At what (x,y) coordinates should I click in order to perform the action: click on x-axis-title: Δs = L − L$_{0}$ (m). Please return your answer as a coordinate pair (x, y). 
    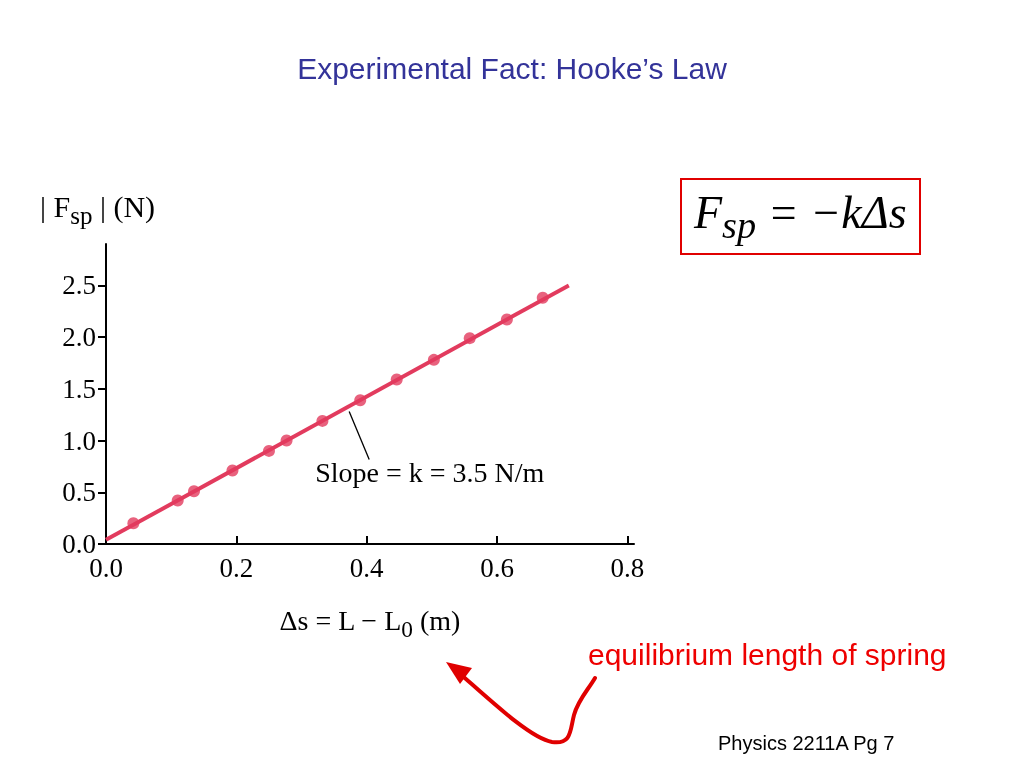
    Looking at the image, I should click on (370, 623).